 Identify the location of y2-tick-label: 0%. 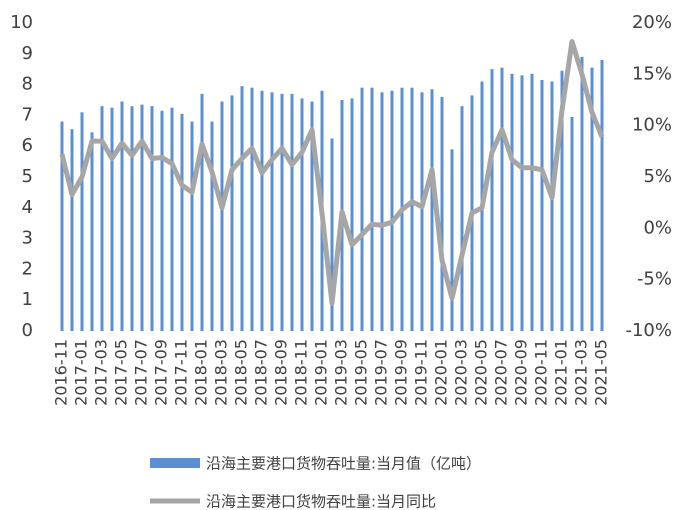
(657, 227).